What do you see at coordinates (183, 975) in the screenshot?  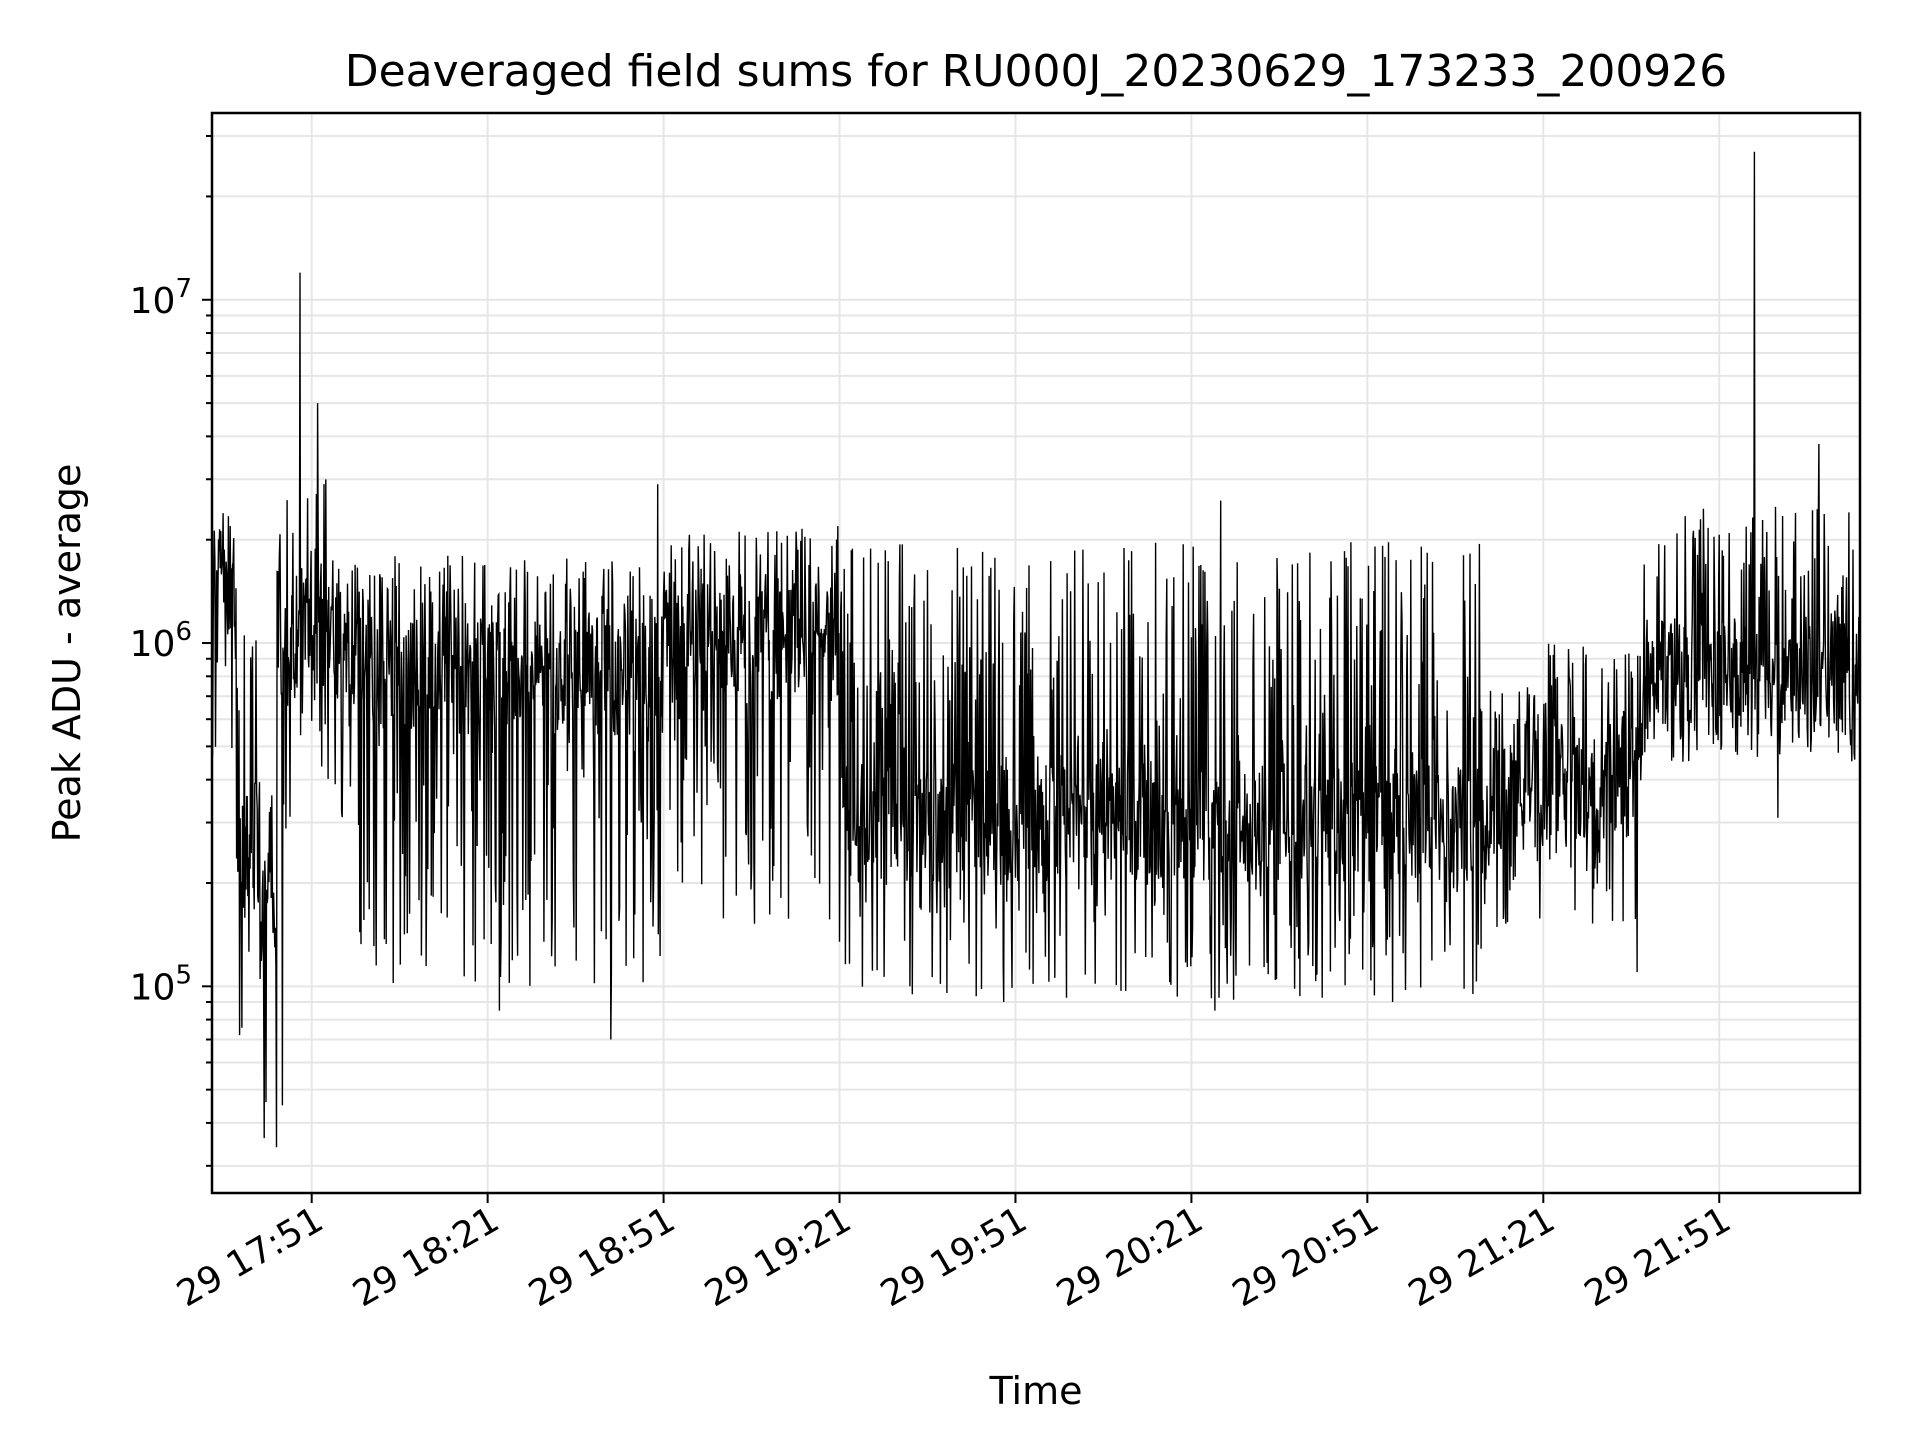 I see `y-tick-exponent: 5` at bounding box center [183, 975].